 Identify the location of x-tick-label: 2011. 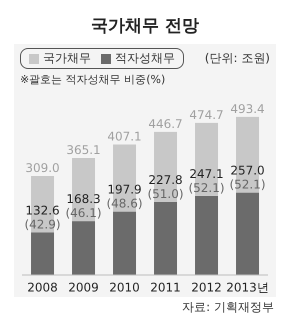
(165, 287).